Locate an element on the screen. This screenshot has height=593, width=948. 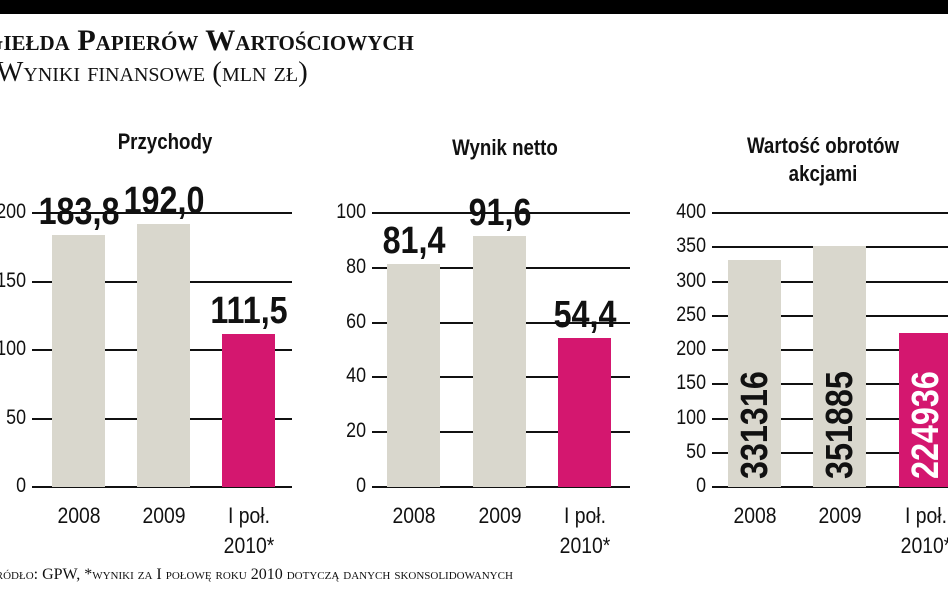
top-bar is located at coordinates (474, 7).